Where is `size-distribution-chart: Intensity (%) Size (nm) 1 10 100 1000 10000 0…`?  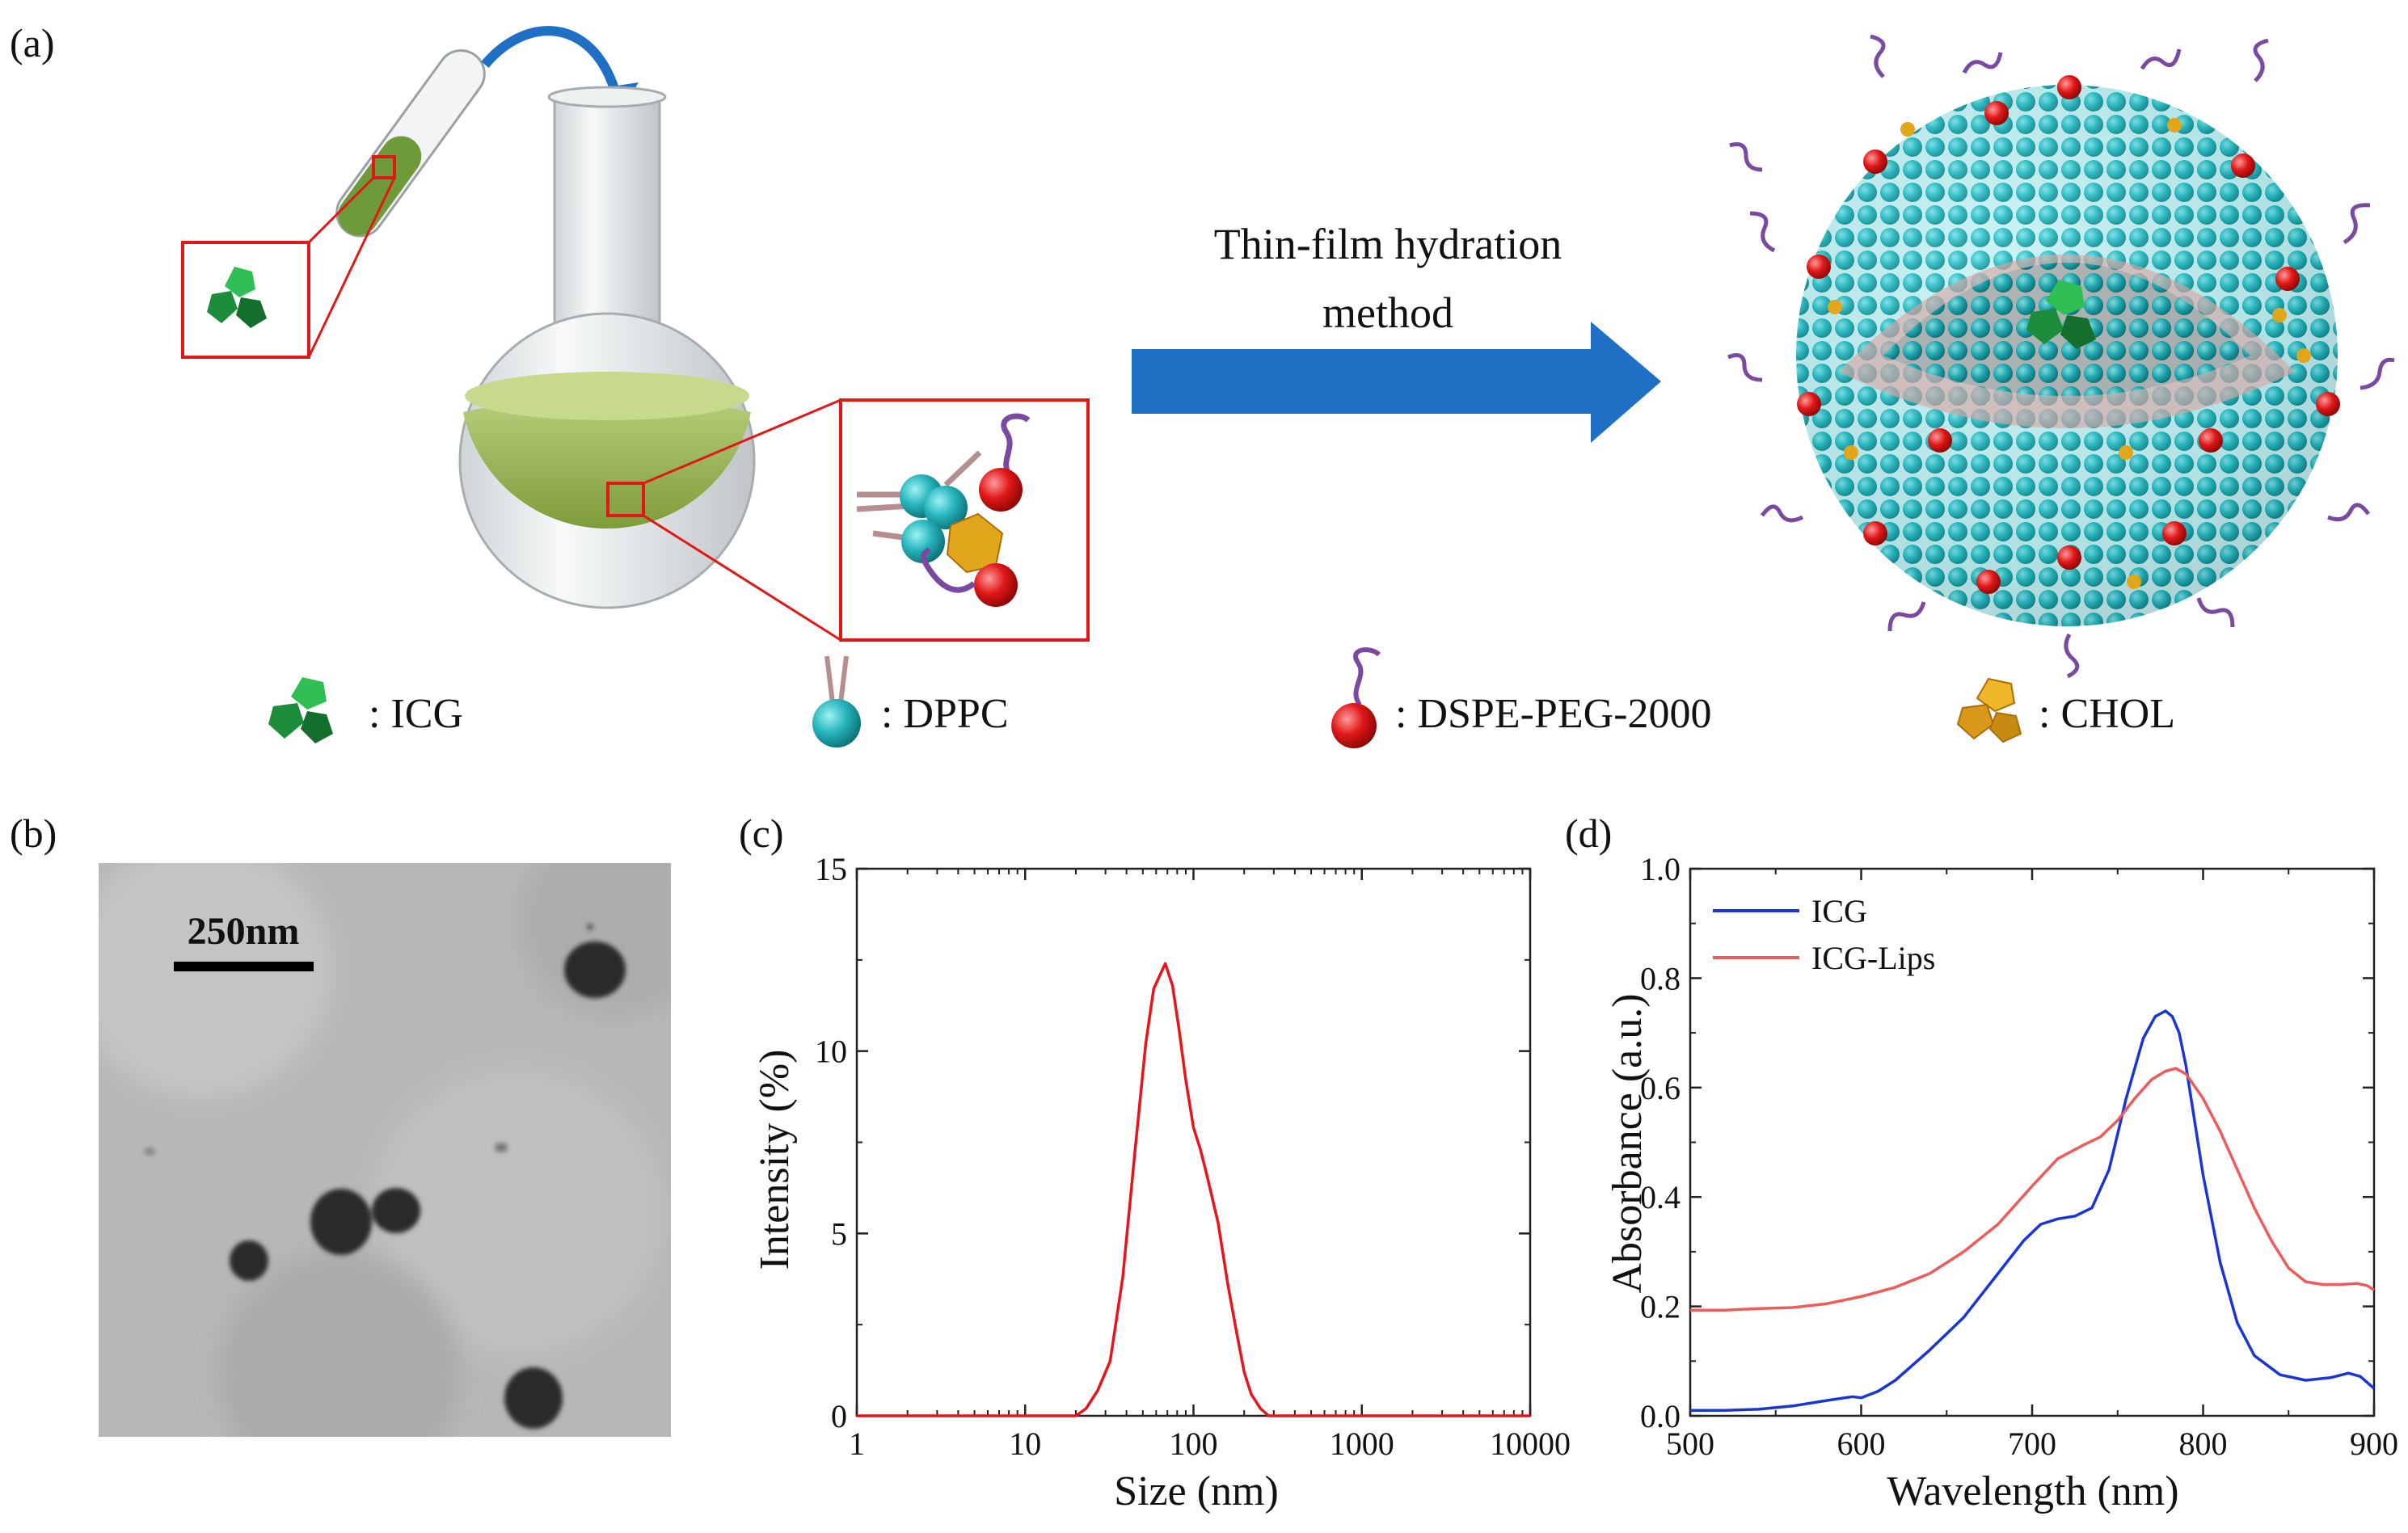
size-distribution-chart: Intensity (%) Size (nm) 1 10 100 1000 10000 0… is located at coordinates (1161, 1183).